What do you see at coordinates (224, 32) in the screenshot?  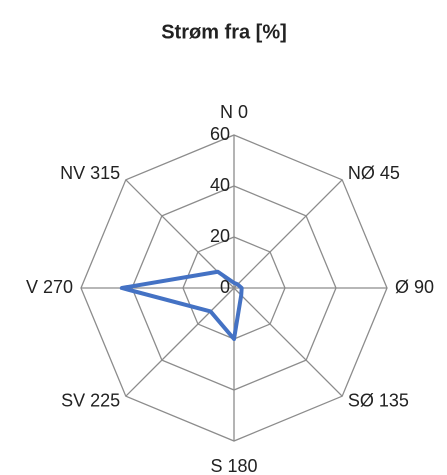 I see `chart-title: Strøm fra [%]` at bounding box center [224, 32].